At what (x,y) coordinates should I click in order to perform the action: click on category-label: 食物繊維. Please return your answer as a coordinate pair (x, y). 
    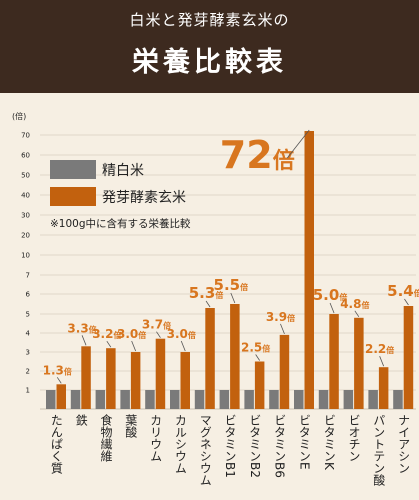
    Looking at the image, I should click on (106, 437).